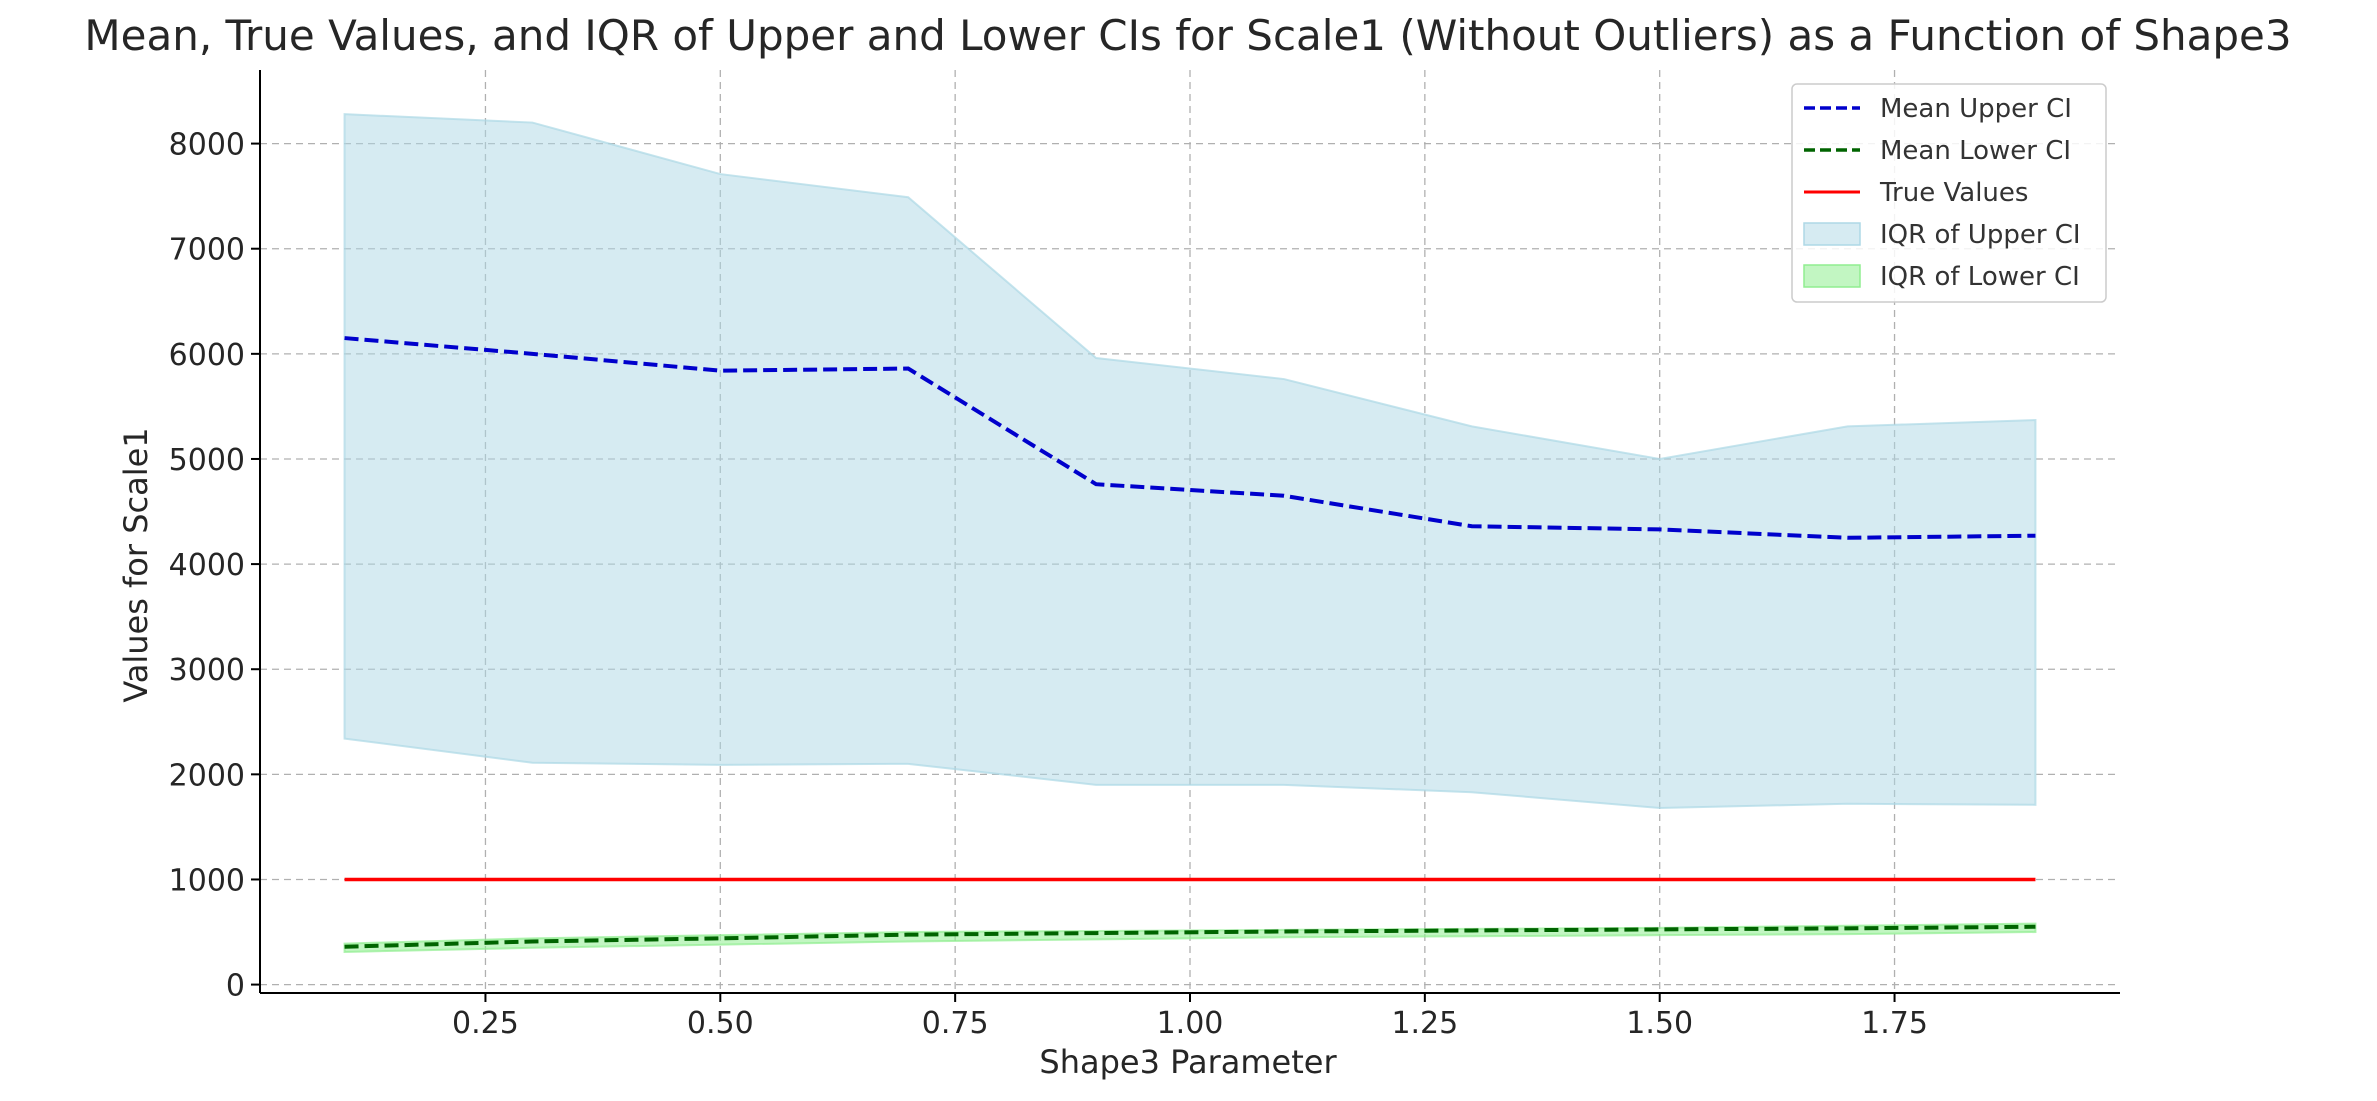 This screenshot has height=1101, width=2377. What do you see at coordinates (207, 460) in the screenshot?
I see `y-tick-label: 5000` at bounding box center [207, 460].